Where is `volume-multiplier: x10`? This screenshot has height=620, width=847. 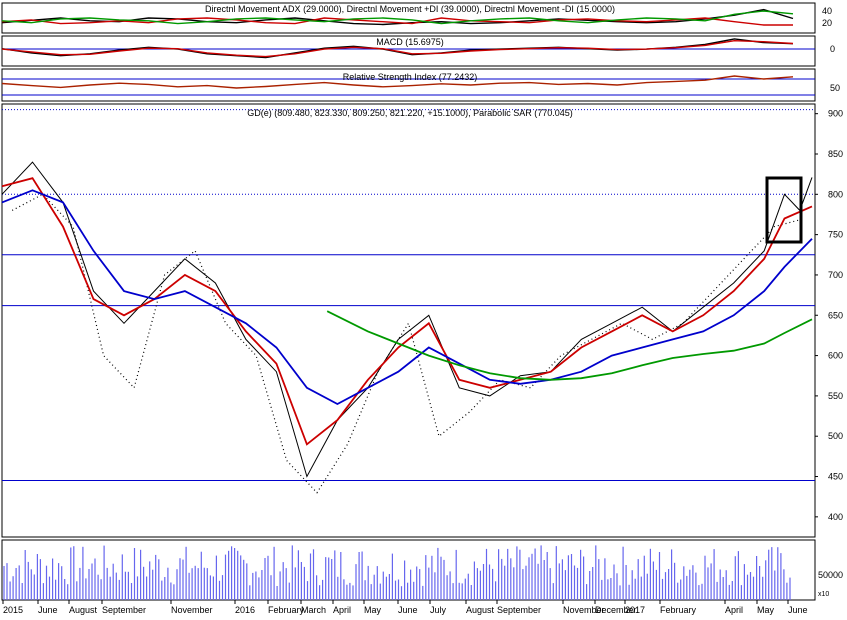 volume-multiplier: x10 is located at coordinates (823, 594).